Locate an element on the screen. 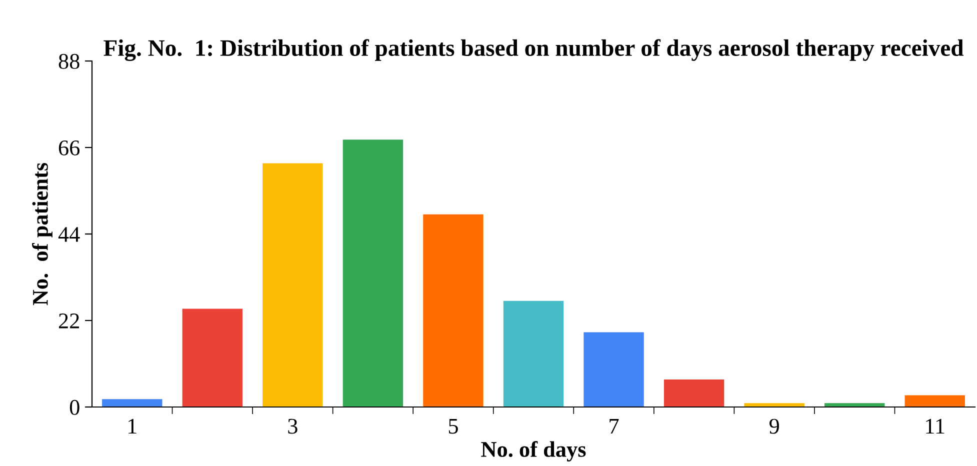 This screenshot has height=466, width=977. x-tick-label: 3 is located at coordinates (293, 426).